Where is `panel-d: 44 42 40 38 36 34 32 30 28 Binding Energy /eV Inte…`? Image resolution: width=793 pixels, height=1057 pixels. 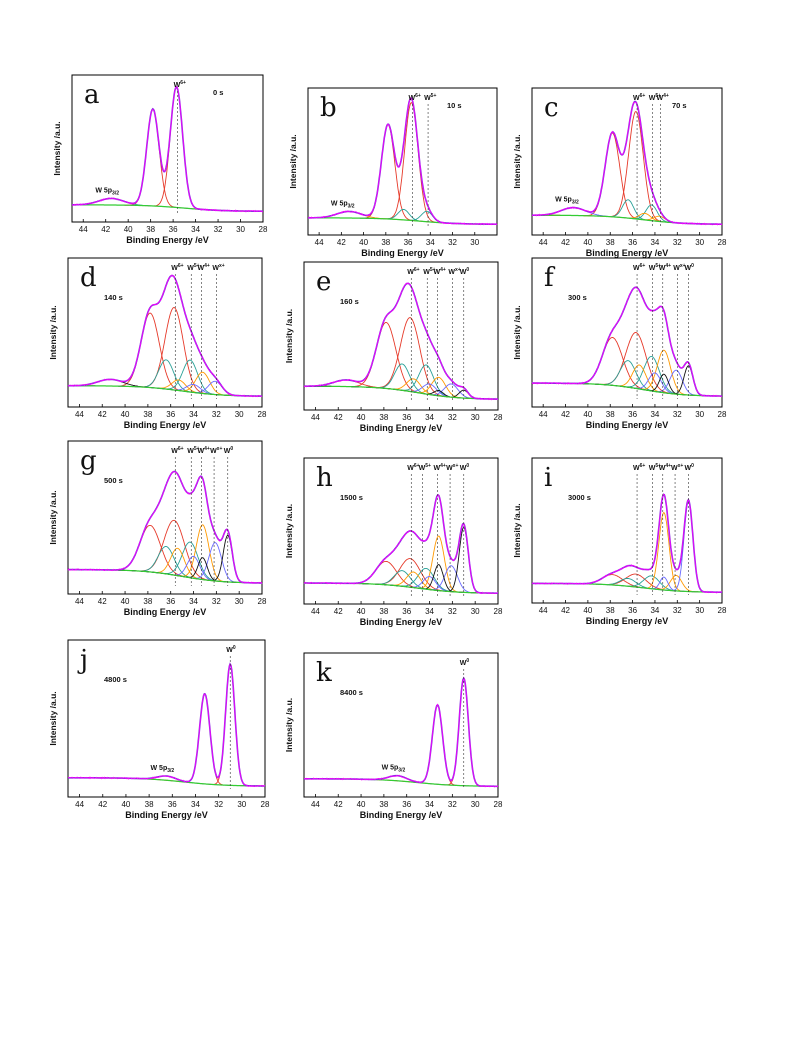
panel-d: 44 42 40 38 36 34 32 30 28 Binding Energy /eV Inte… is located at coordinates (157, 343).